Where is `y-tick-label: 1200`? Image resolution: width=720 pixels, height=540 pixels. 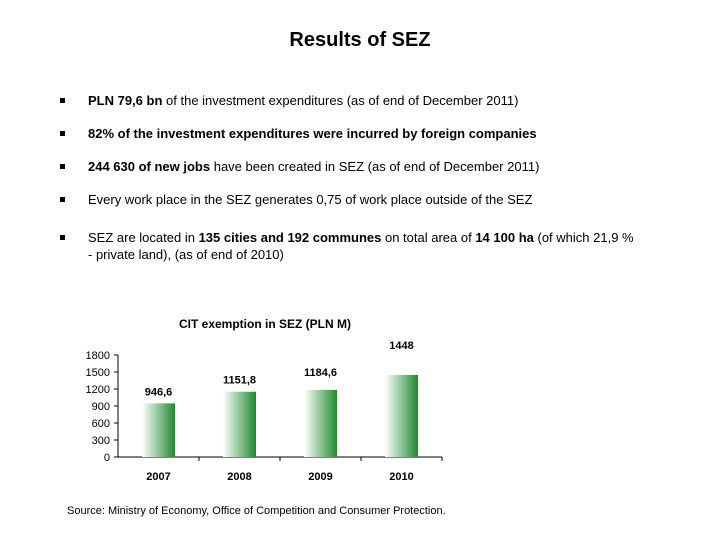 y-tick-label: 1200 is located at coordinates (98, 390).